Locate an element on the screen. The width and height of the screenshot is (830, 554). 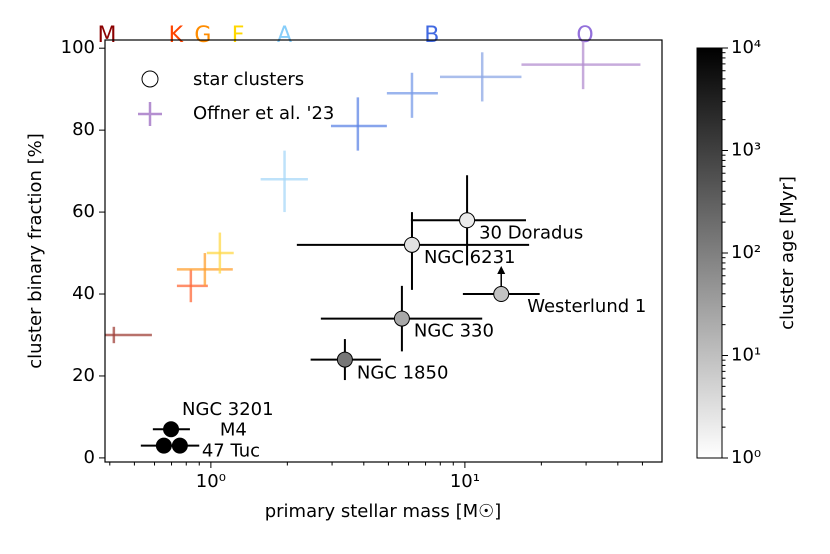
spectral-type-label: G is located at coordinates (202, 35).